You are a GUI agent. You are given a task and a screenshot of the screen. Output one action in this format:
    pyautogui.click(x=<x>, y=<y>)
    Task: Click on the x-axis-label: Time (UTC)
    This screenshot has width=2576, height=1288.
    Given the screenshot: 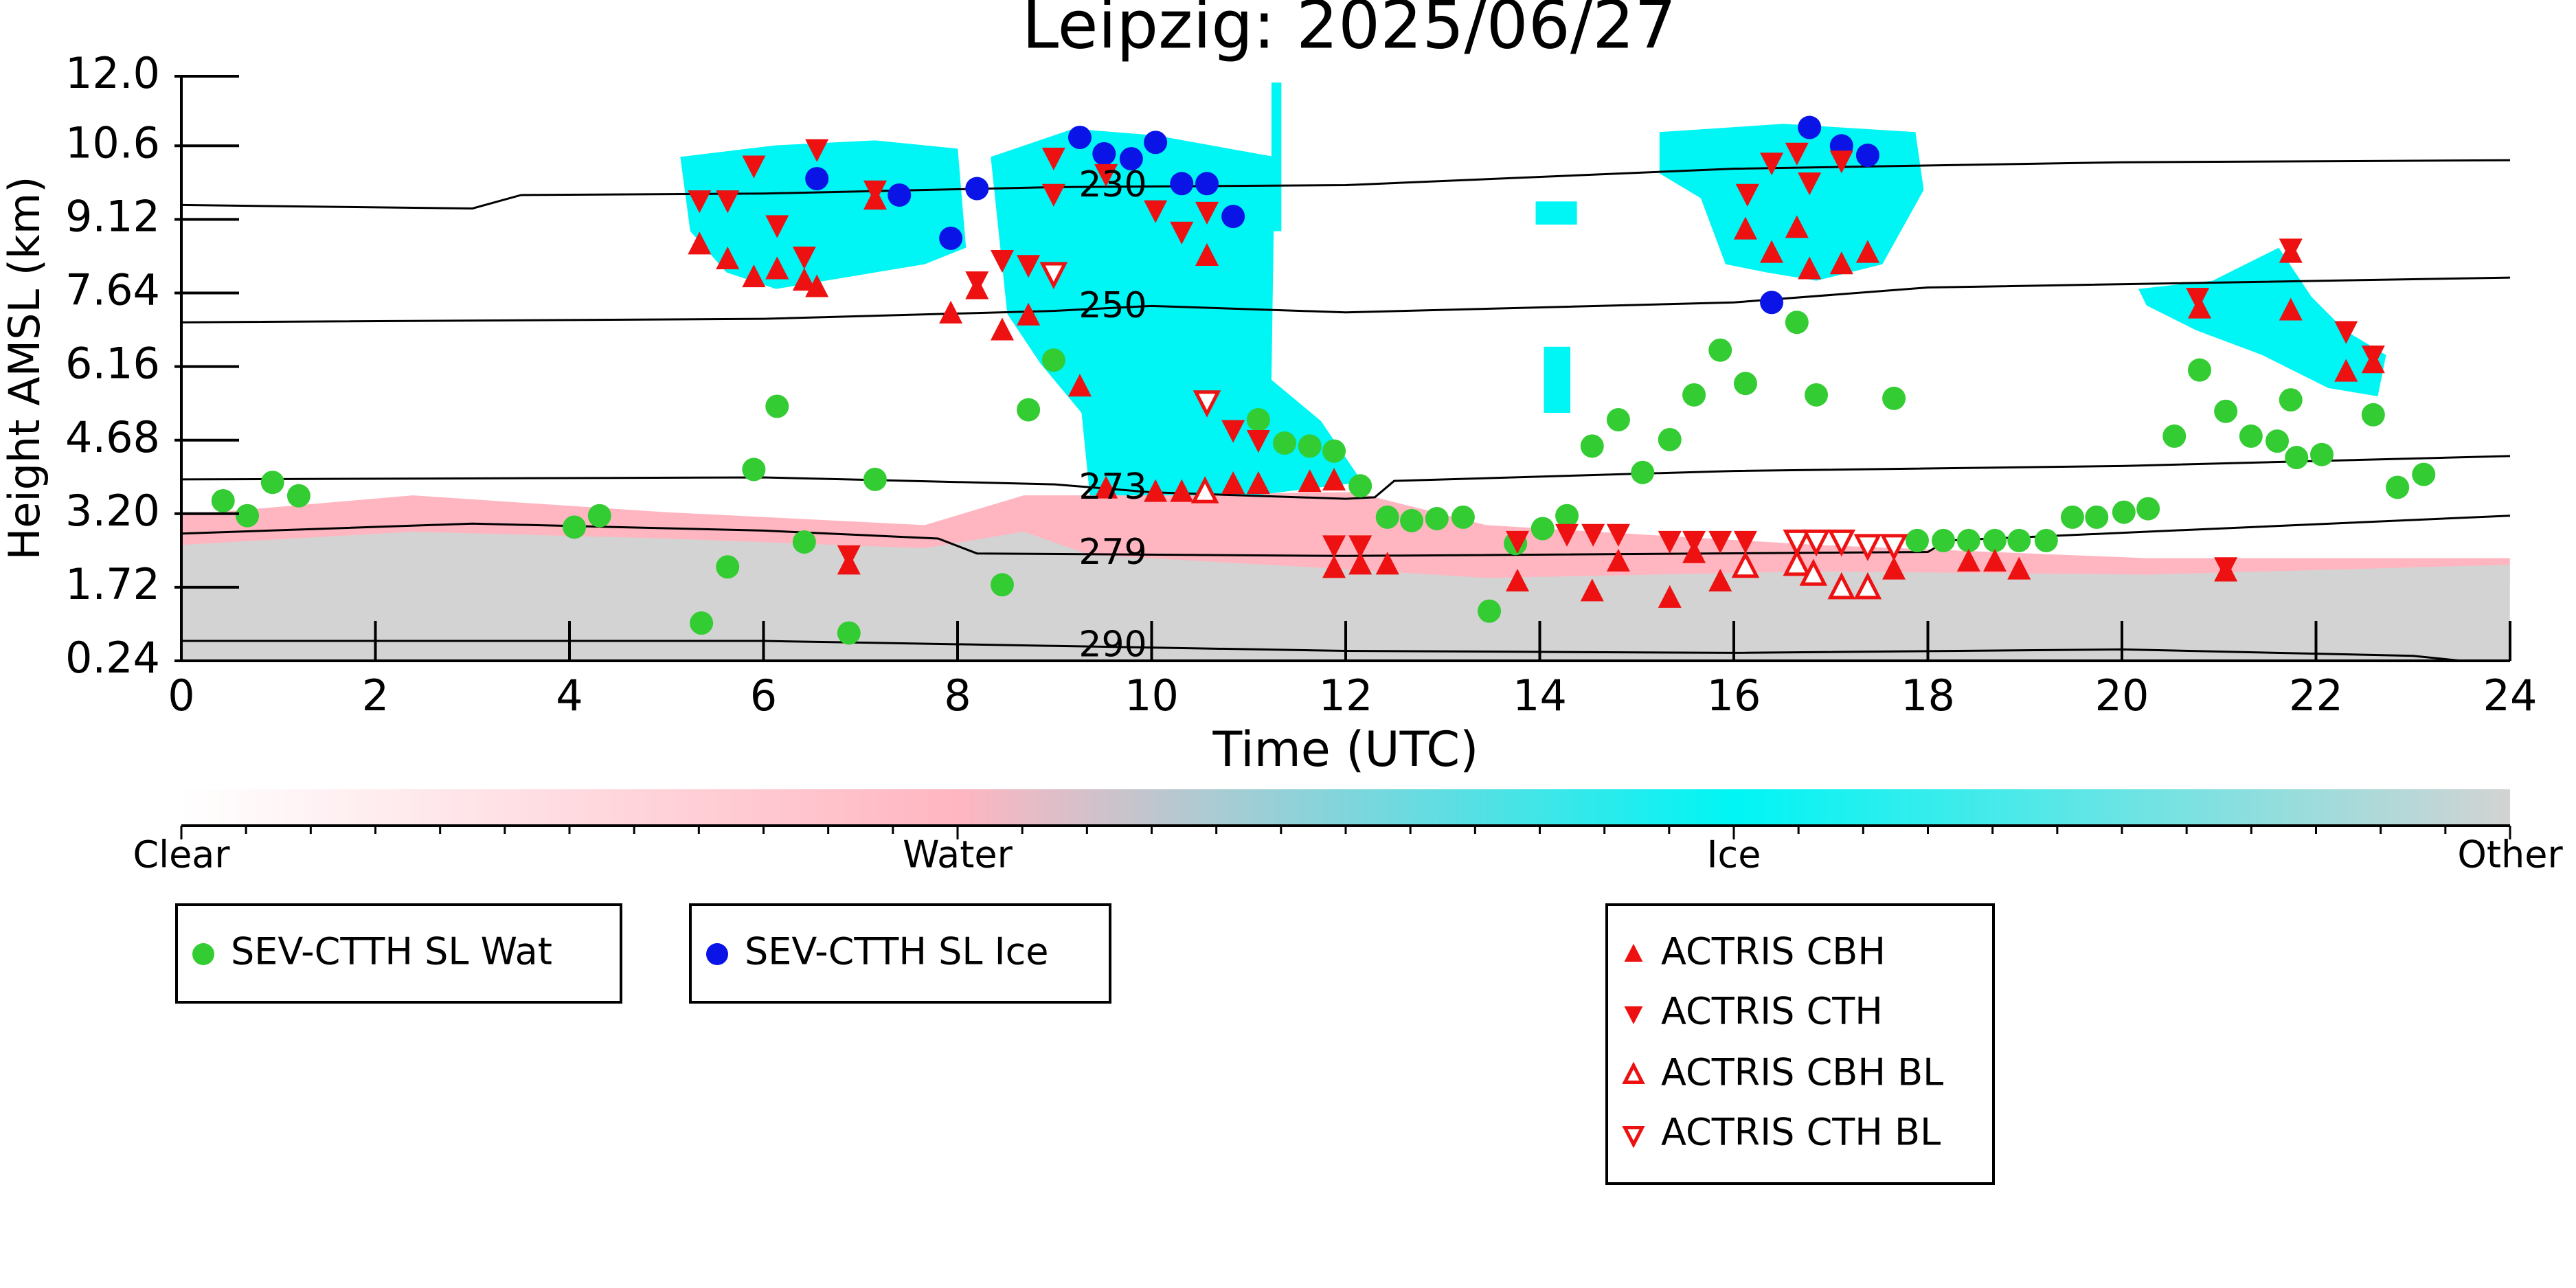 What is the action you would take?
    pyautogui.click(x=1345, y=749)
    